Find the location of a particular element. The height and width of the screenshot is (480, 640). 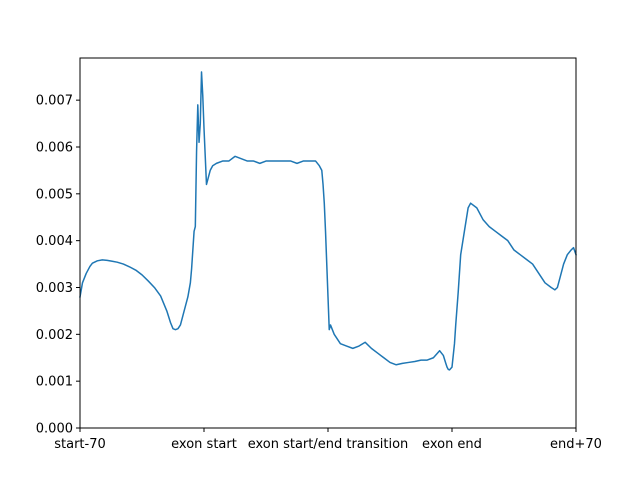

y-tick-label: 0.006 is located at coordinates (54, 147).